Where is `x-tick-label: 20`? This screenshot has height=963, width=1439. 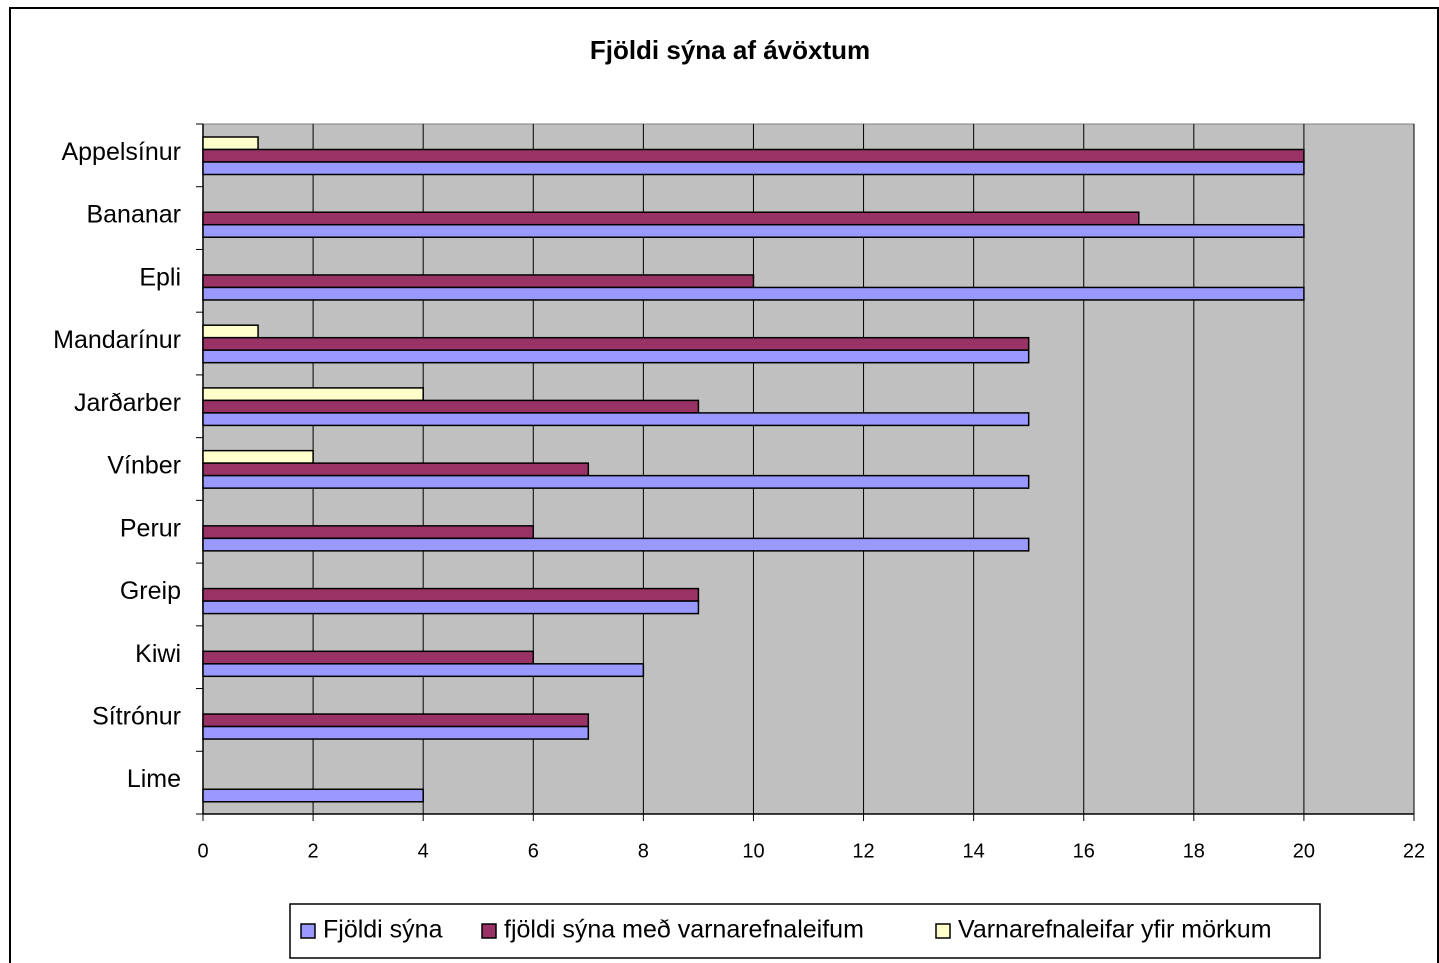 x-tick-label: 20 is located at coordinates (1304, 851).